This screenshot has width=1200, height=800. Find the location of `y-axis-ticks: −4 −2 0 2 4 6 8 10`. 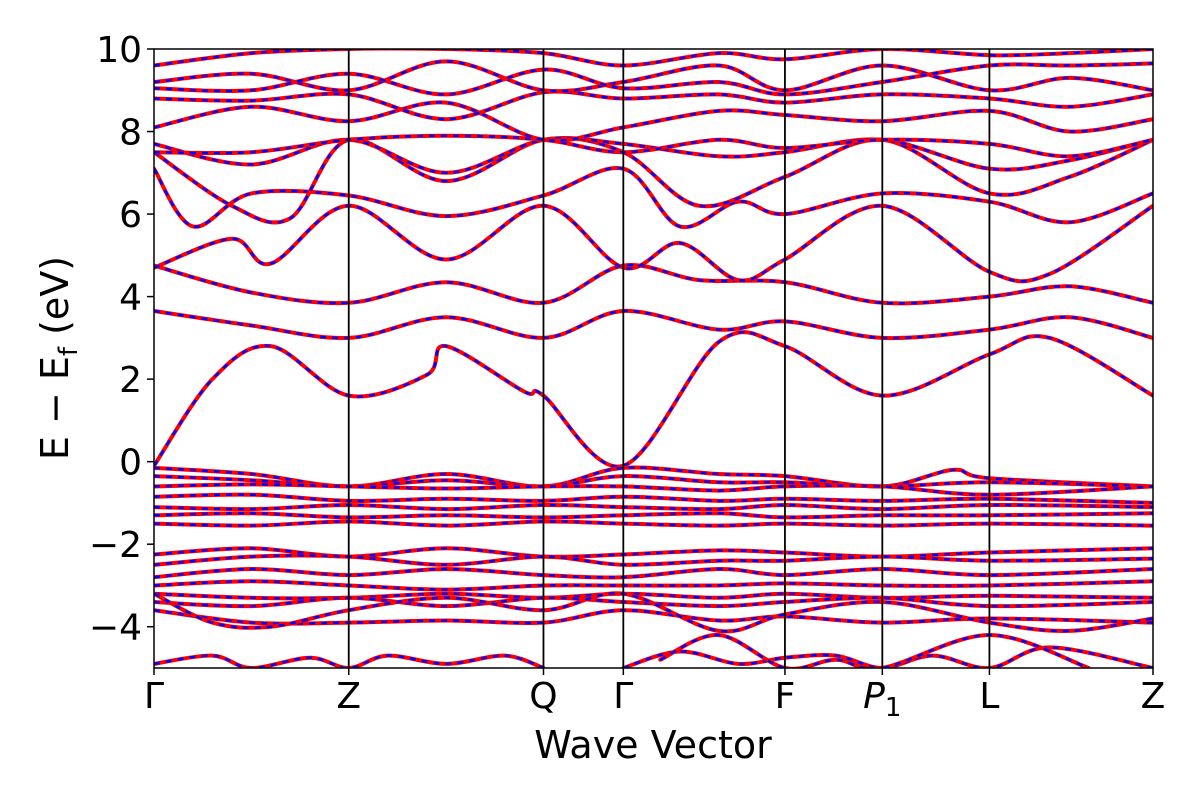

y-axis-ticks: −4 −2 0 2 4 6 8 10 is located at coordinates (121, 339).